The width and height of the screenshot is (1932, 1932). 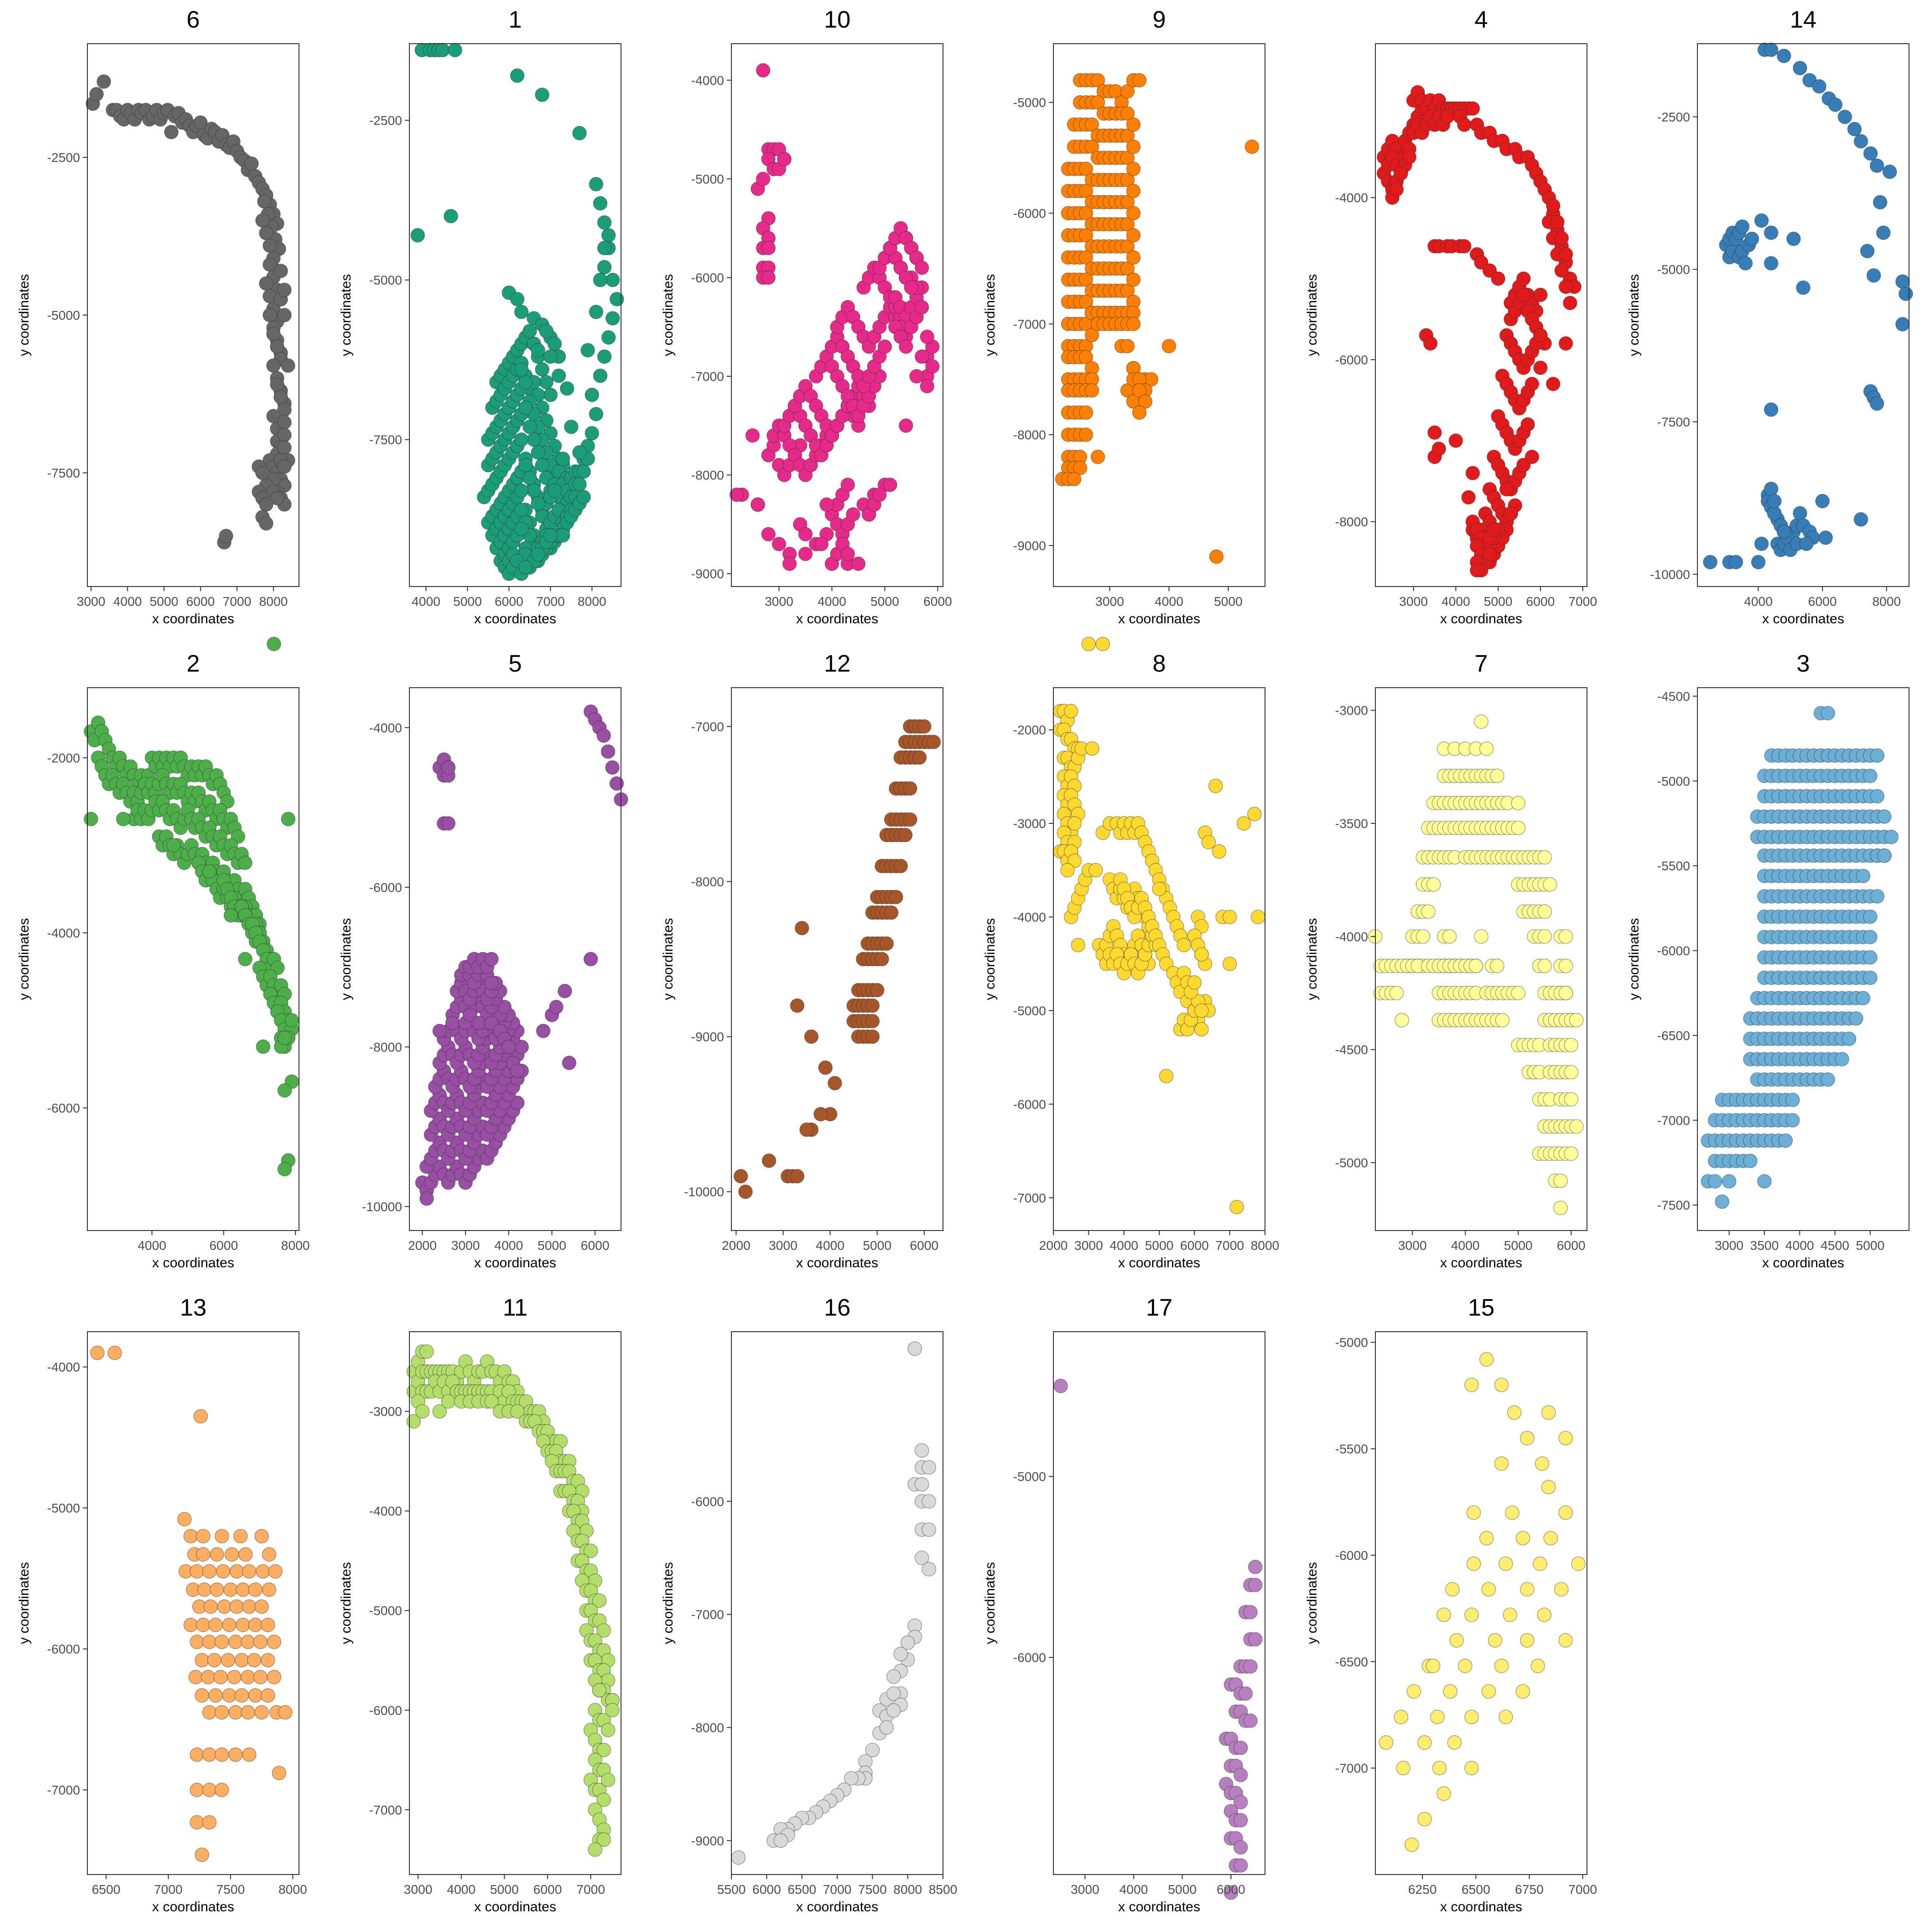 What do you see at coordinates (1481, 19) in the screenshot?
I see `panel-title: 4` at bounding box center [1481, 19].